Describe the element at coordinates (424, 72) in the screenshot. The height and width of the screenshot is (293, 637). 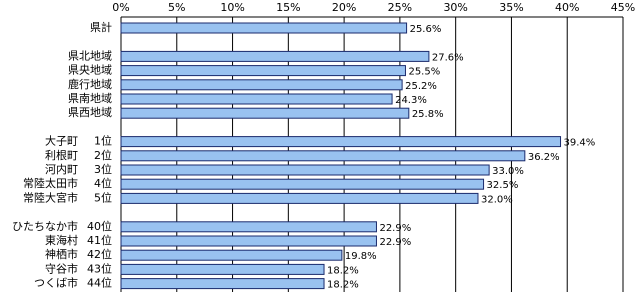
I see `value-label: 25.5%` at that location.